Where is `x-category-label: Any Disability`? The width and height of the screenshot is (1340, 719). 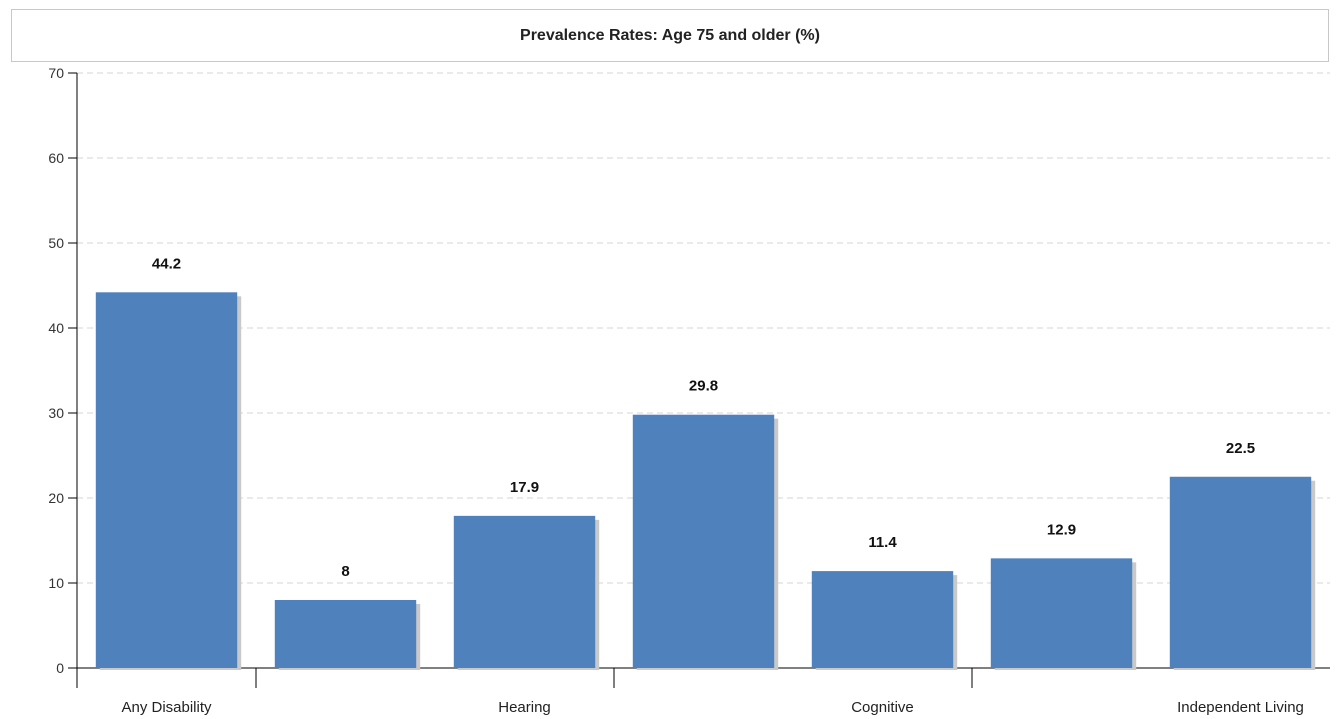
x-category-label: Any Disability is located at coordinates (166, 707).